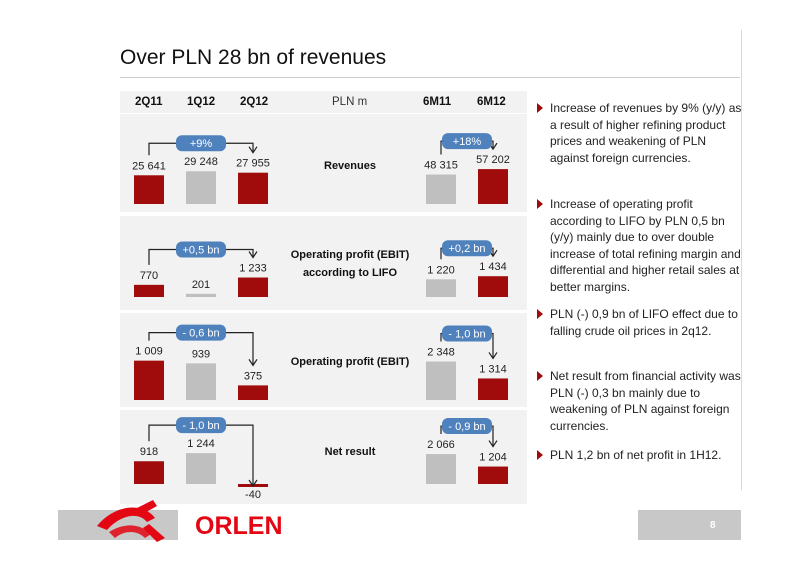  What do you see at coordinates (253, 269) in the screenshot?
I see `data-label: 1 233` at bounding box center [253, 269].